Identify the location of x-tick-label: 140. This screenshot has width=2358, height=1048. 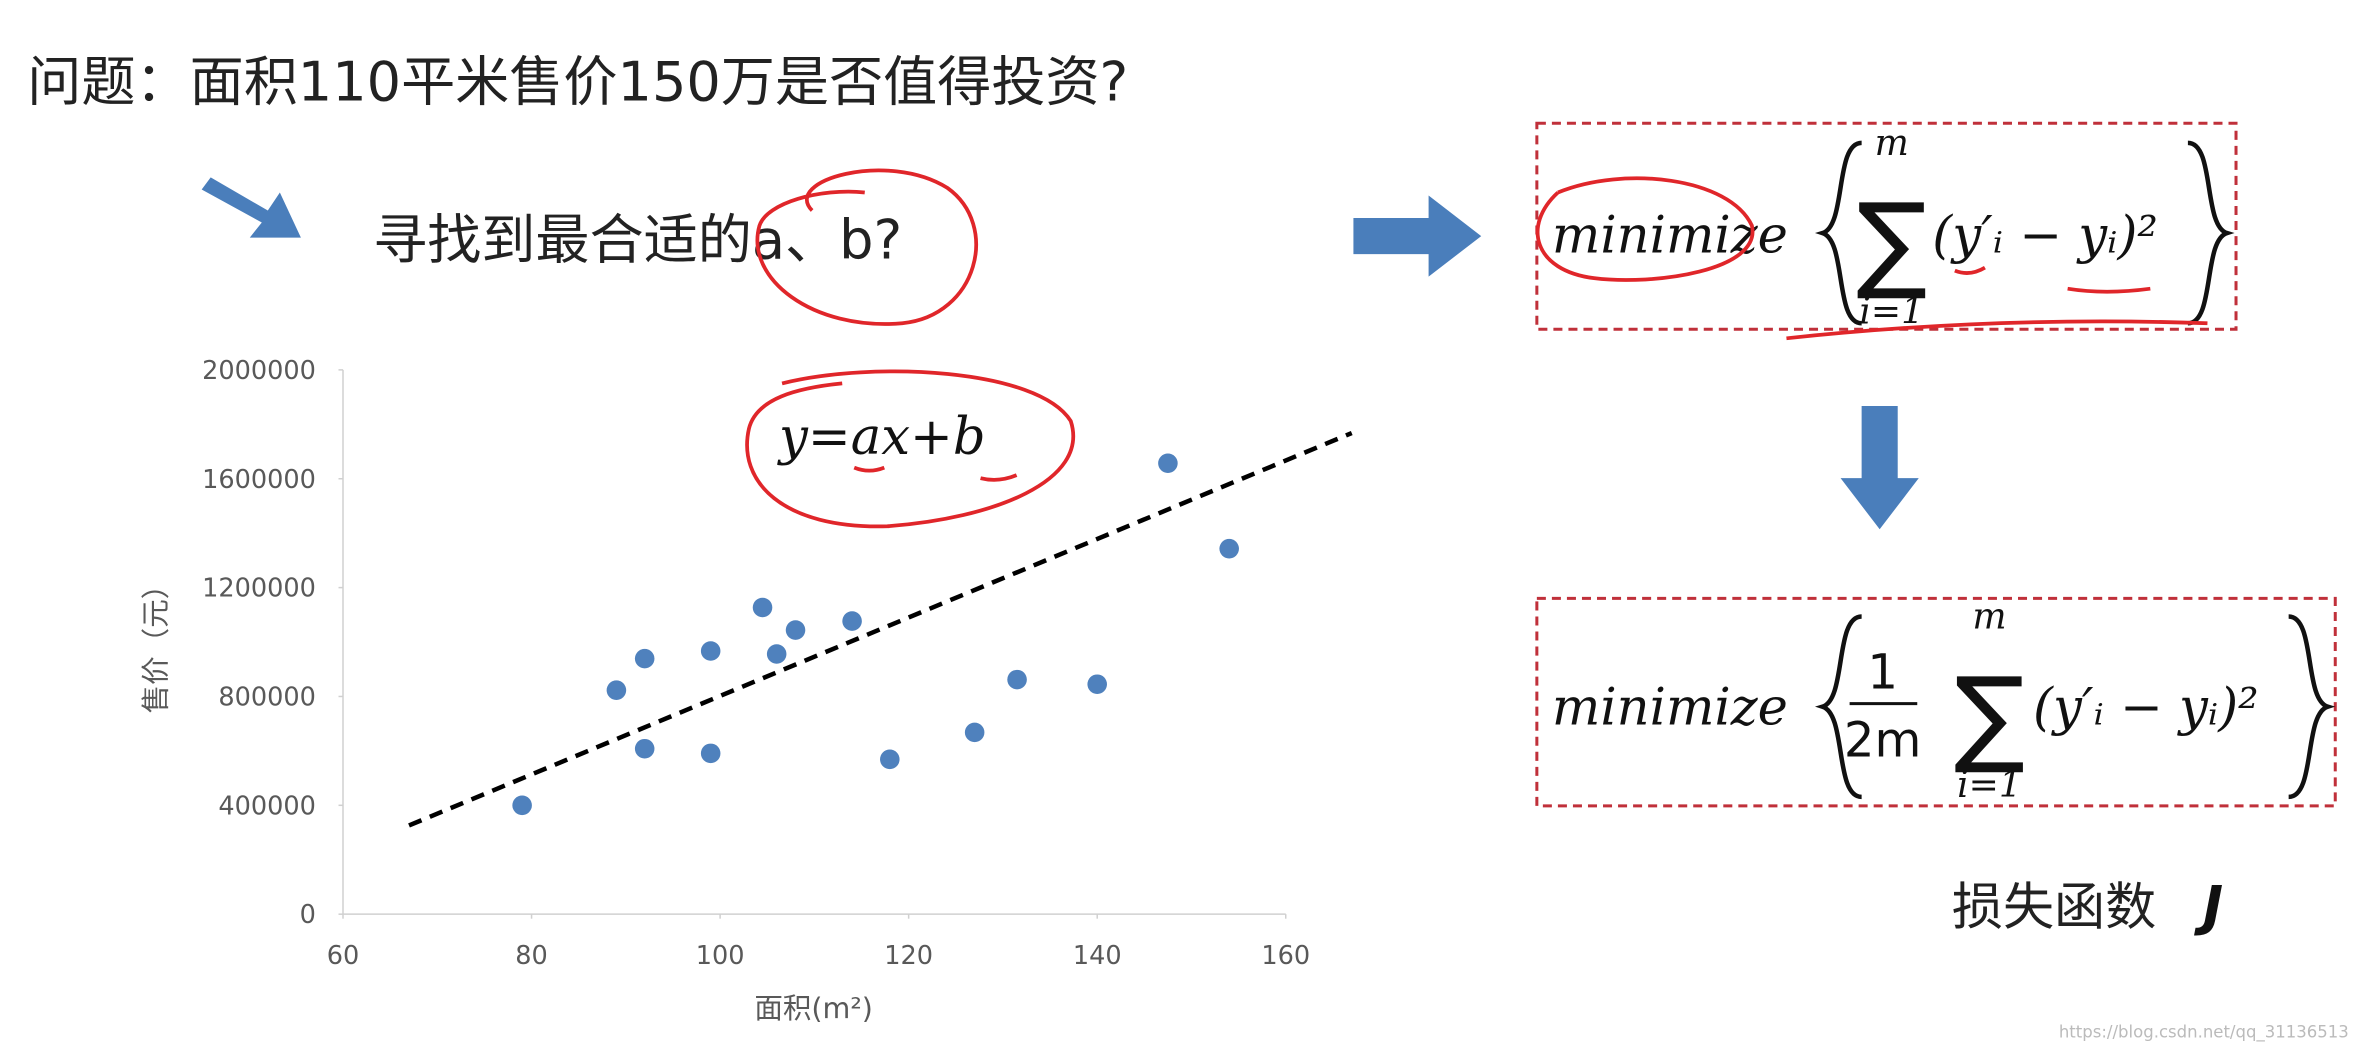
(1097, 956).